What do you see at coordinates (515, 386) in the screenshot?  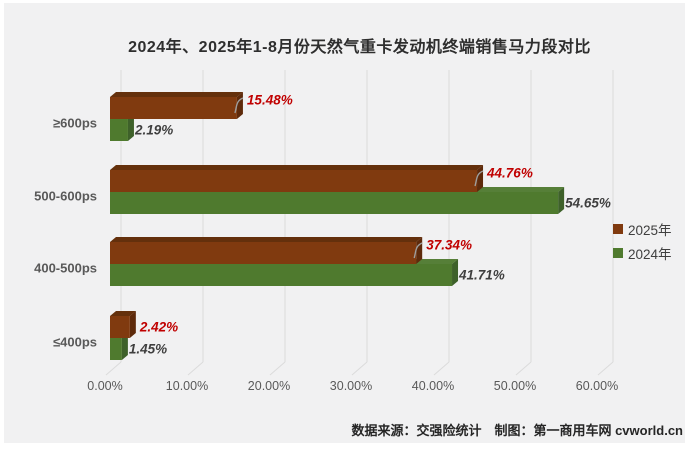 I see `x-axis-tick-label: 50.00%` at bounding box center [515, 386].